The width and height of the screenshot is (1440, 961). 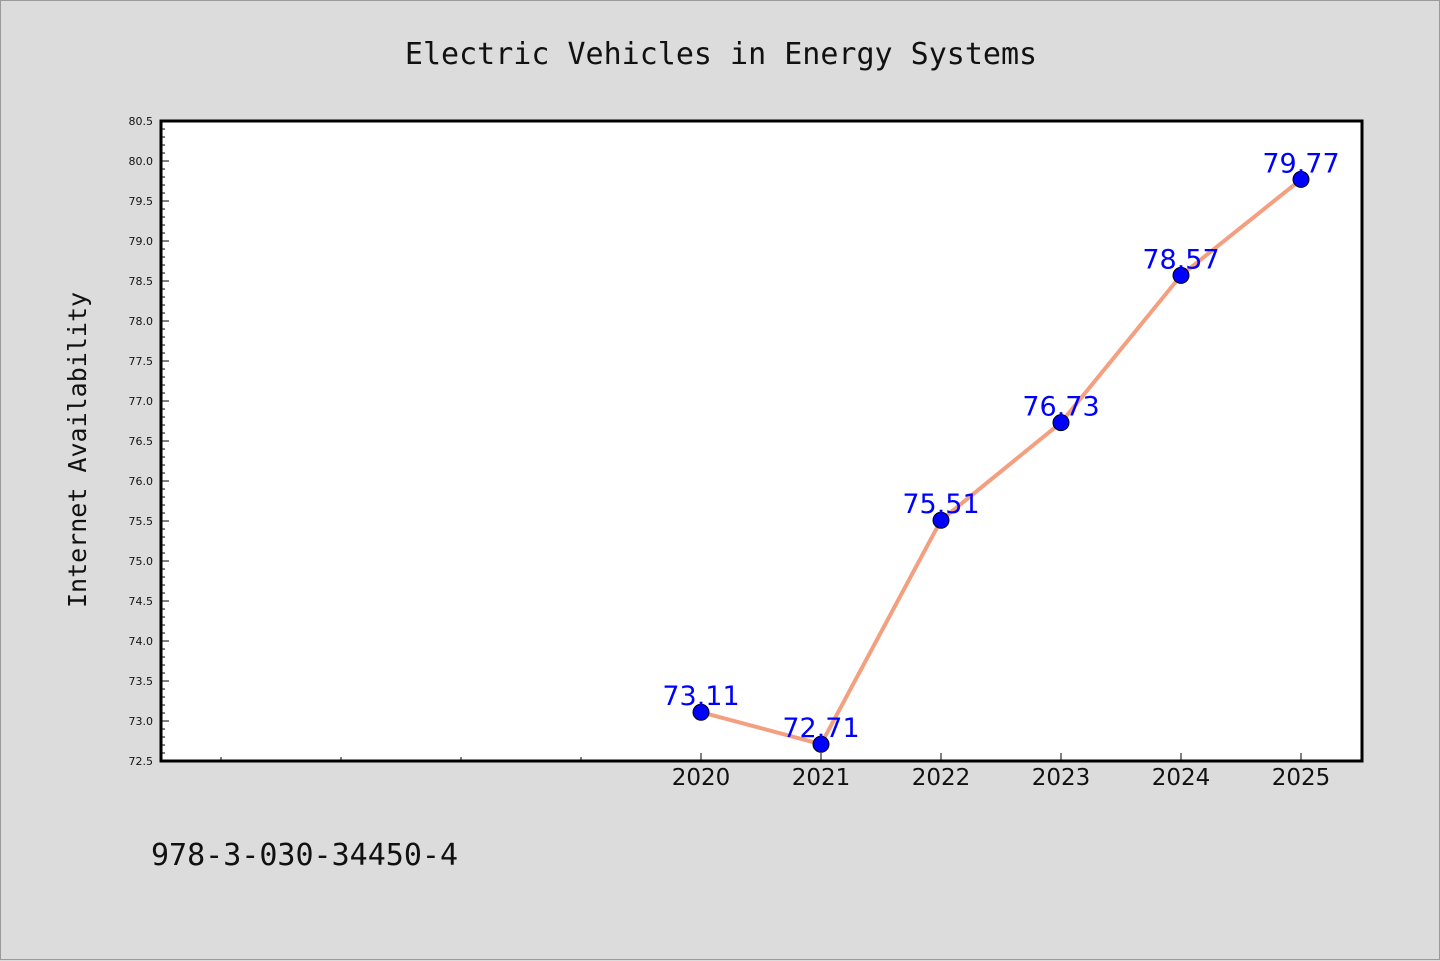 I want to click on x-tick-label: 2024, so click(x=1181, y=778).